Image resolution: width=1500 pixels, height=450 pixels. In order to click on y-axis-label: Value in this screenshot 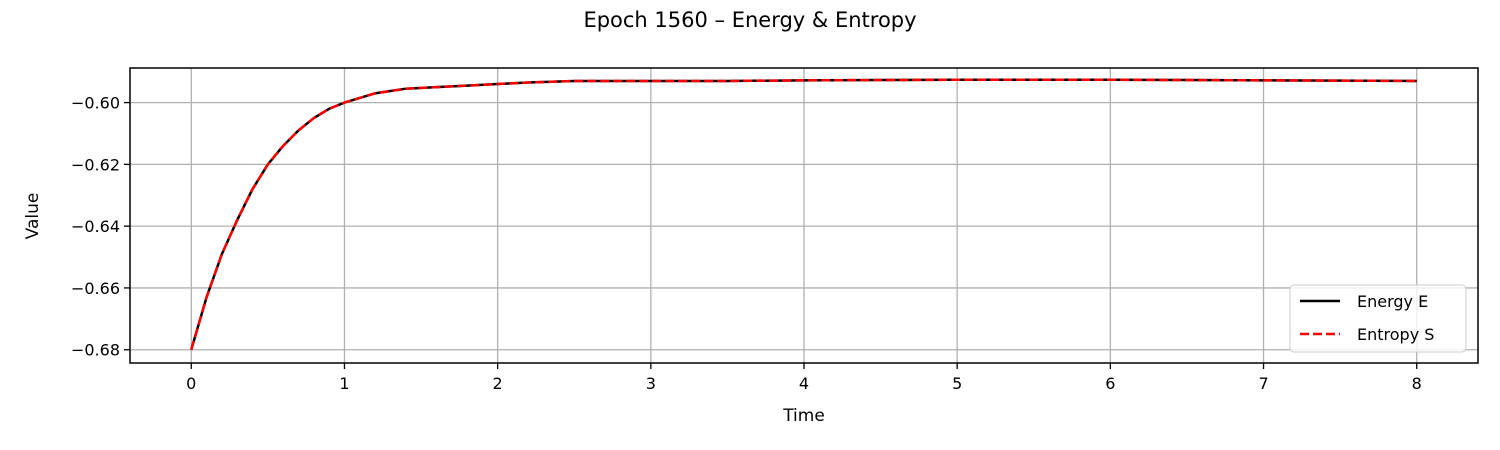, I will do `click(33, 216)`.